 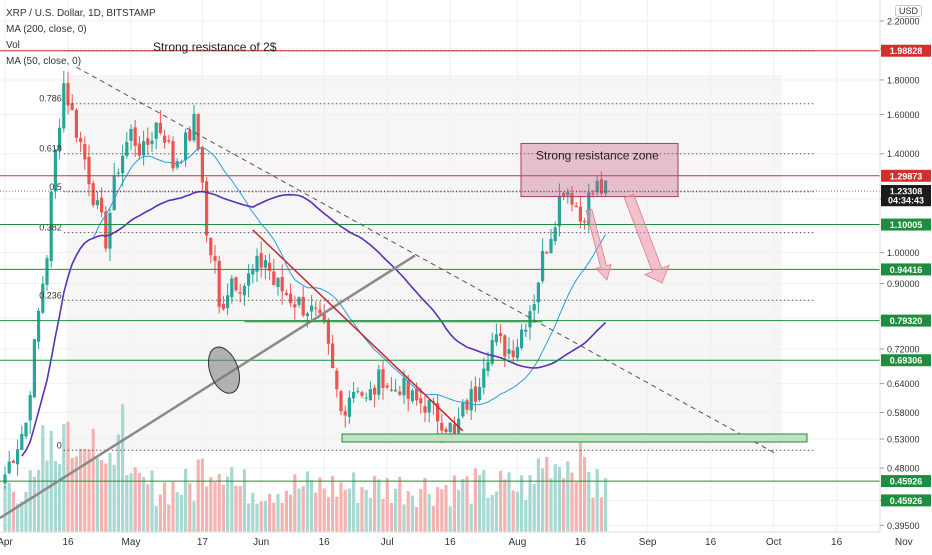 I want to click on price-label: 1.23308, so click(x=906, y=192).